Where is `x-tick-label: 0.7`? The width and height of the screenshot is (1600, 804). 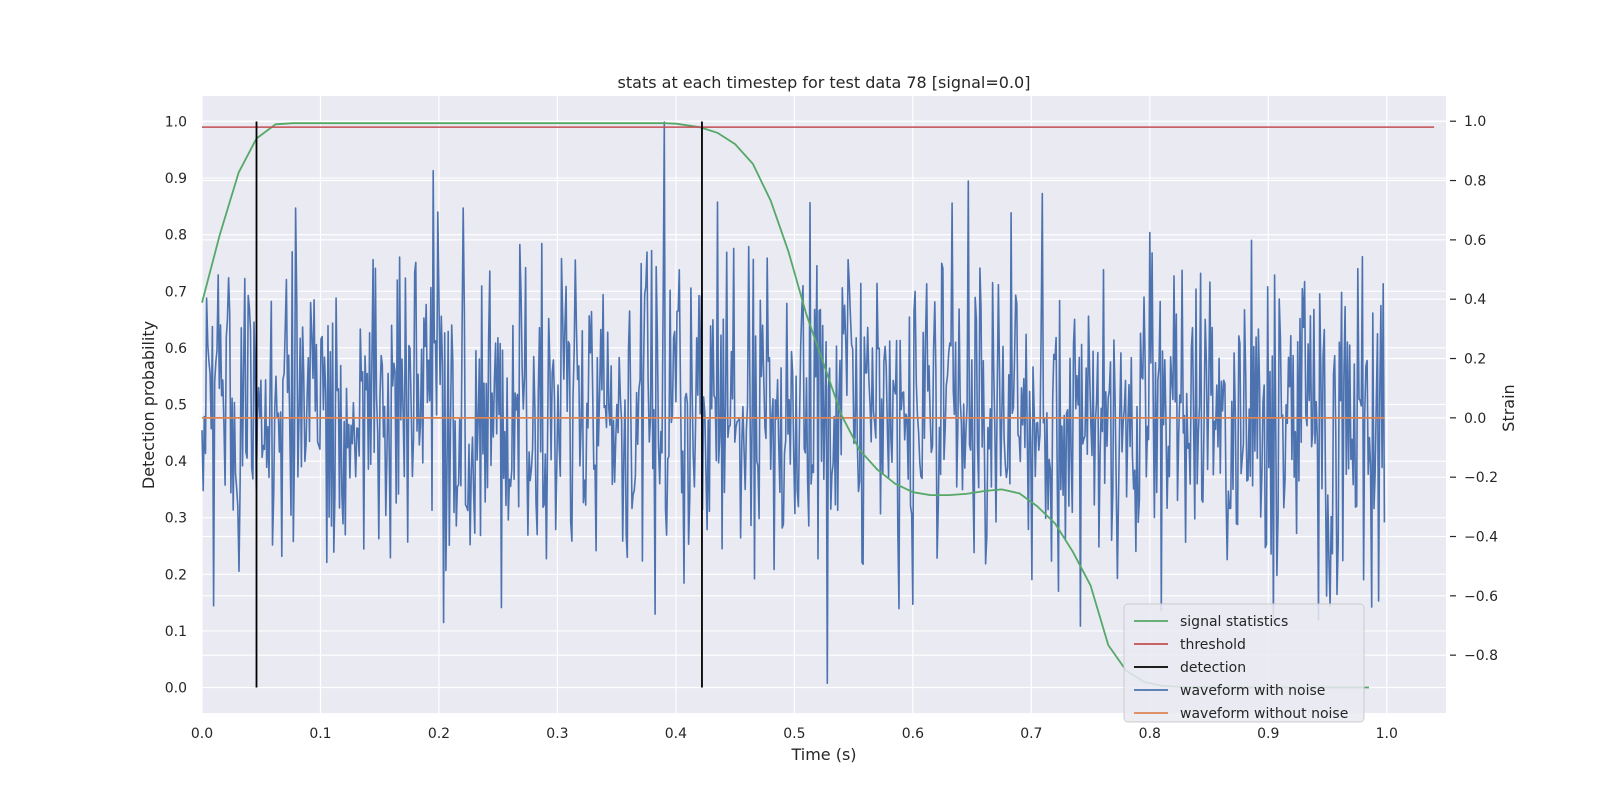 x-tick-label: 0.7 is located at coordinates (1031, 734).